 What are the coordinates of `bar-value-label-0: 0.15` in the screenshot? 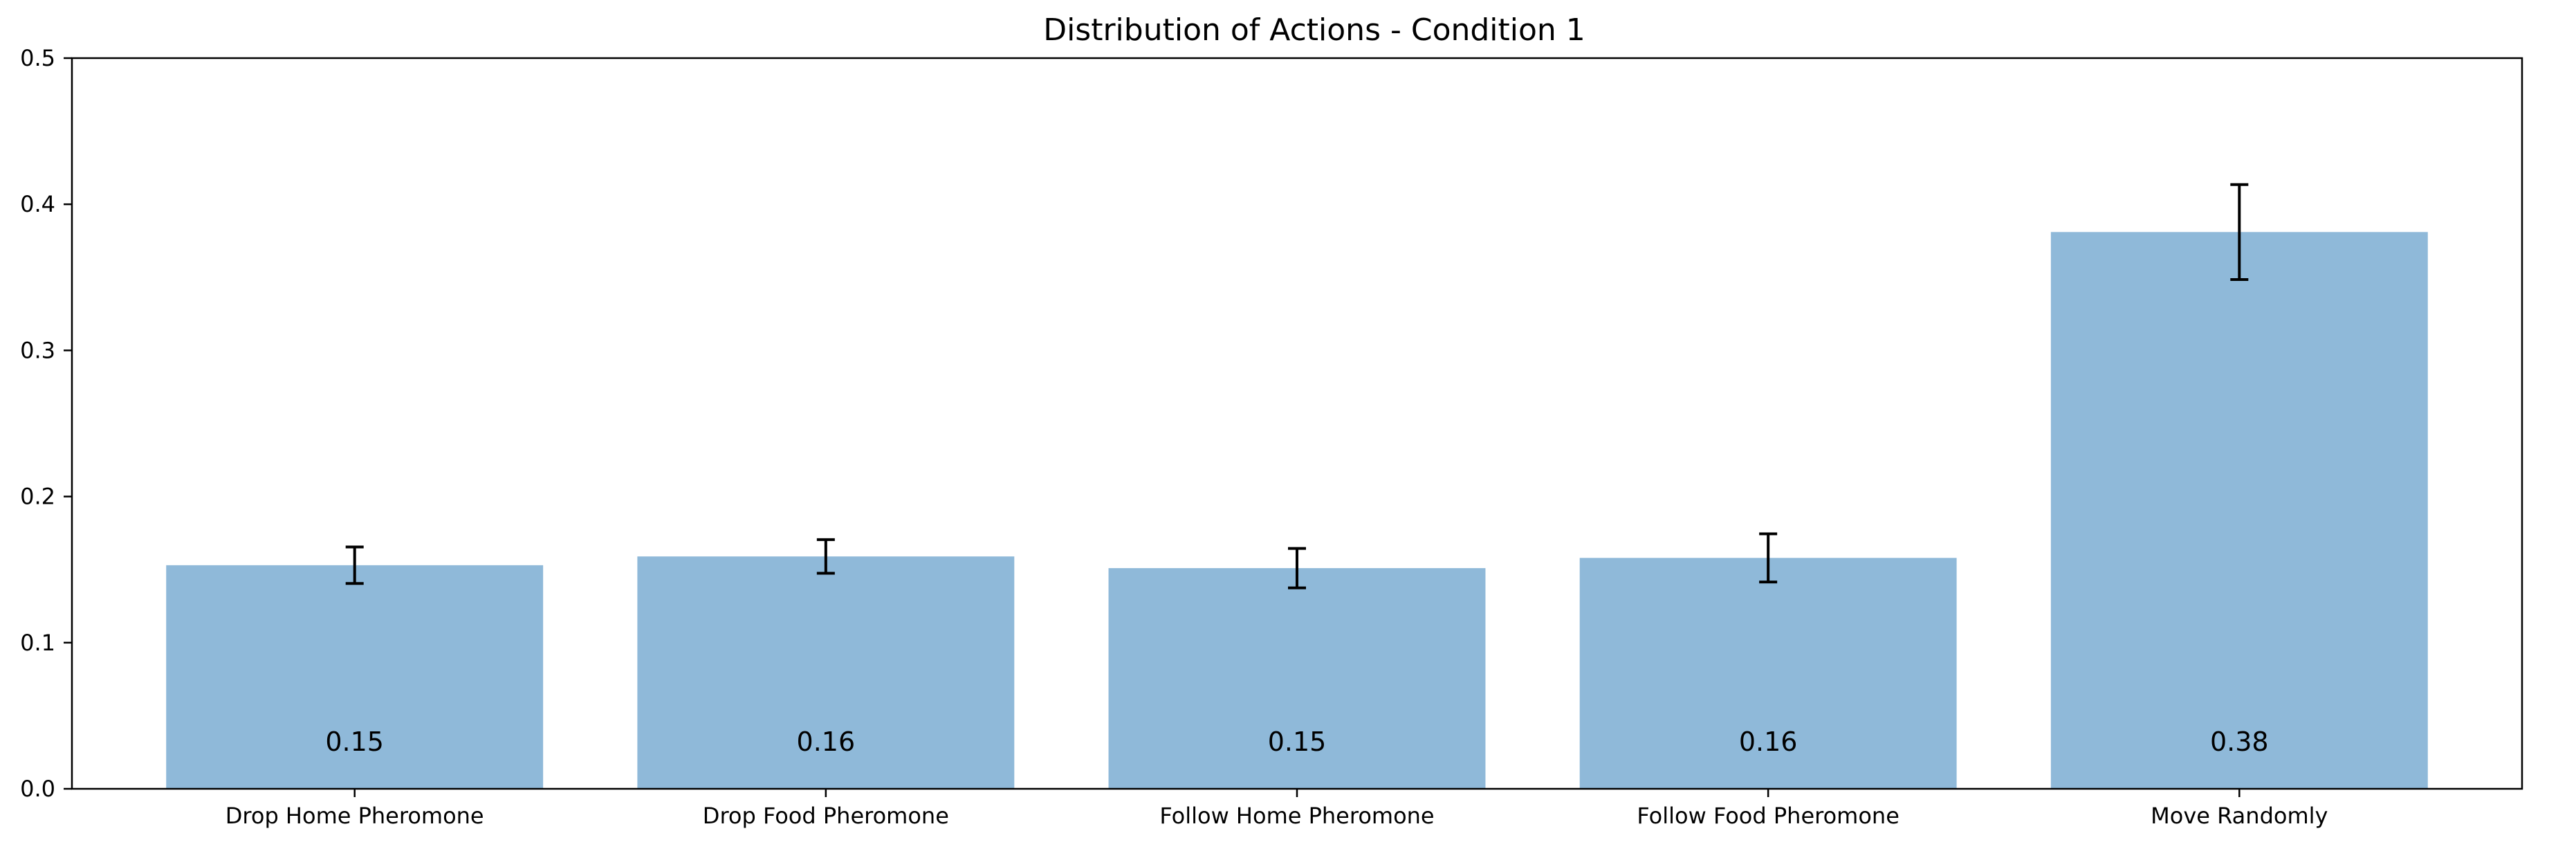 It's located at (354, 742).